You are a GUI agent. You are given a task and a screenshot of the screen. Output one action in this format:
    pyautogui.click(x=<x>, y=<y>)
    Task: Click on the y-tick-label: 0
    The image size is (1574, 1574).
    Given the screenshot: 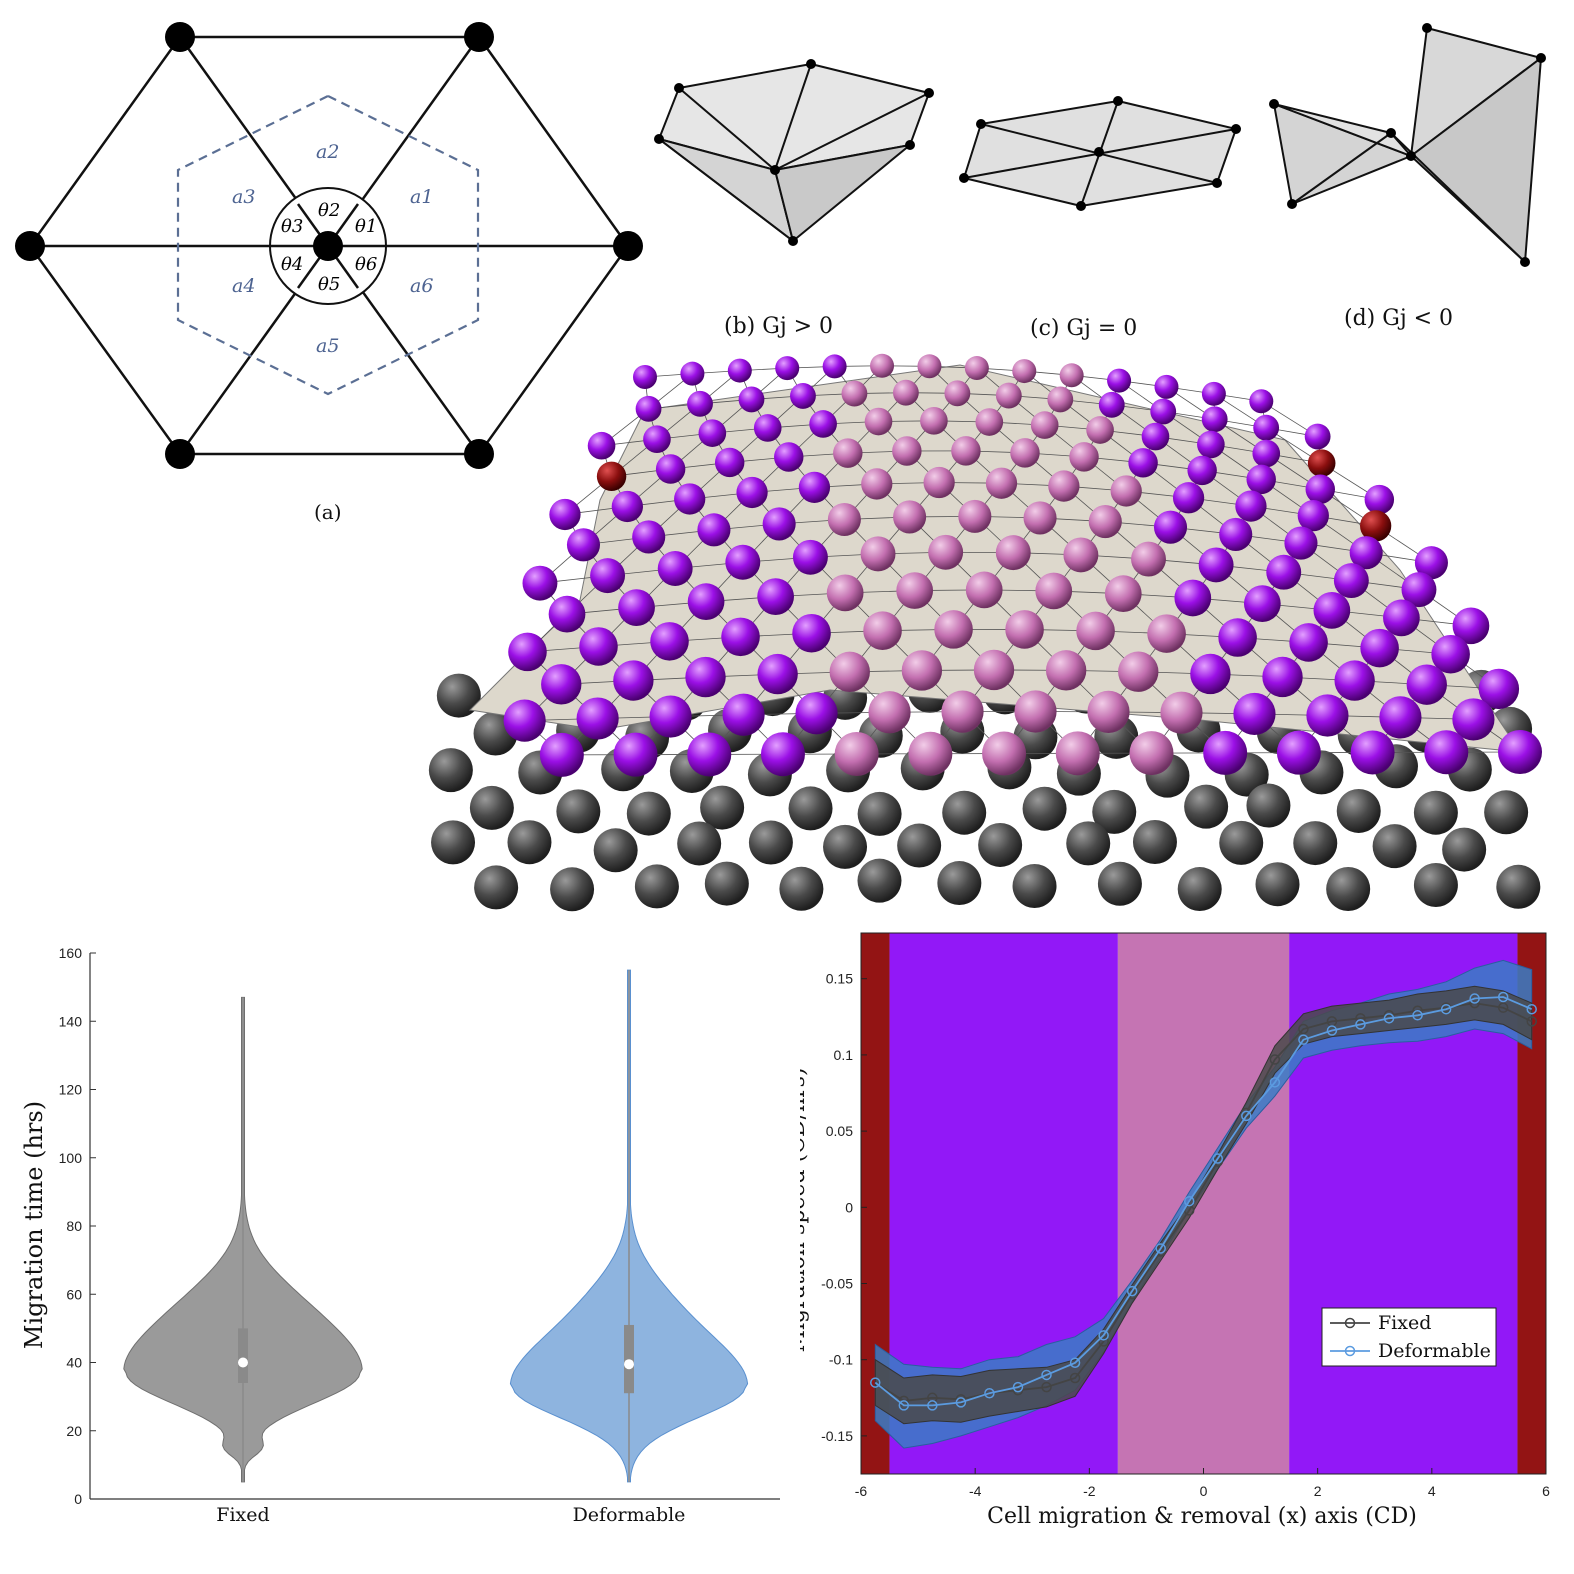 What is the action you would take?
    pyautogui.click(x=78, y=1499)
    